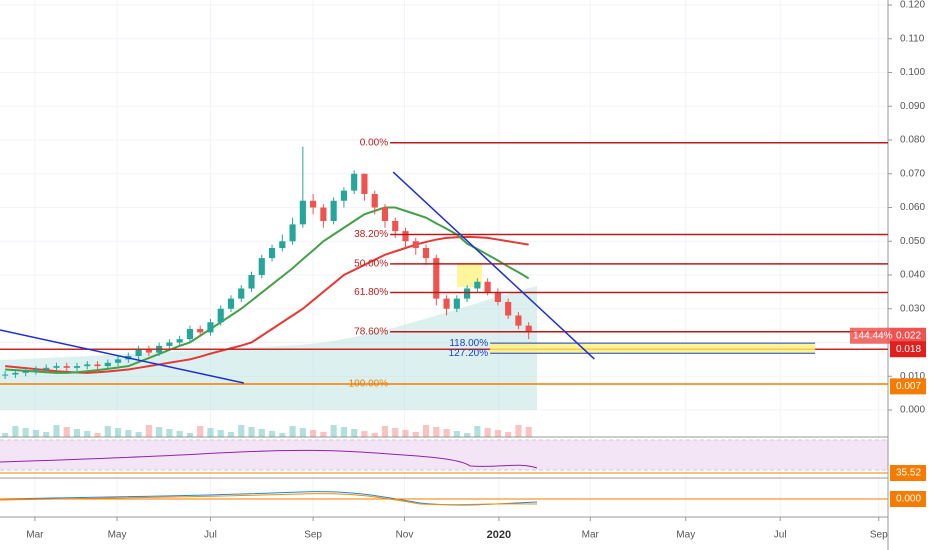 This screenshot has width=932, height=550. Describe the element at coordinates (653, 348) in the screenshot. I see `fib-zone` at that location.